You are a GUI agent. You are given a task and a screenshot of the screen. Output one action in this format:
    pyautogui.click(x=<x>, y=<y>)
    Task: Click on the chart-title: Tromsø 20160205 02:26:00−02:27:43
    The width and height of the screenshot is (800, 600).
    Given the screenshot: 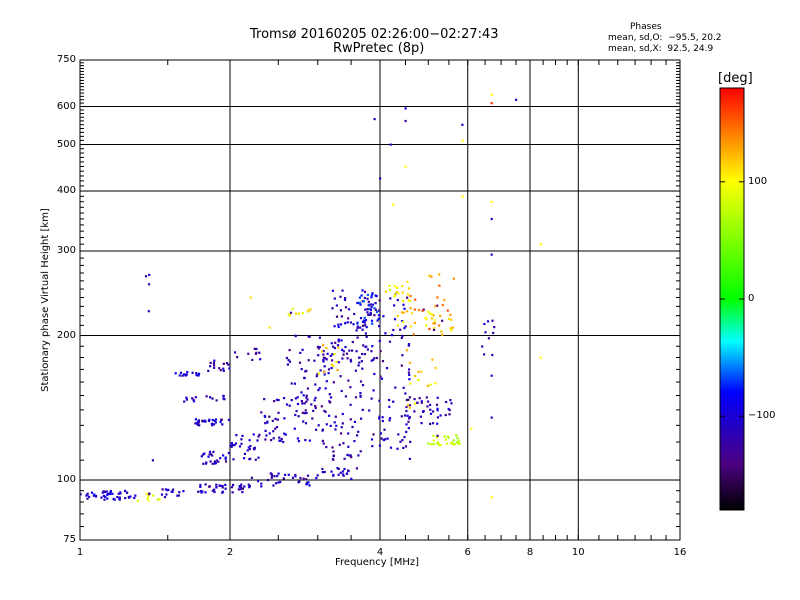 What is the action you would take?
    pyautogui.click(x=374, y=34)
    